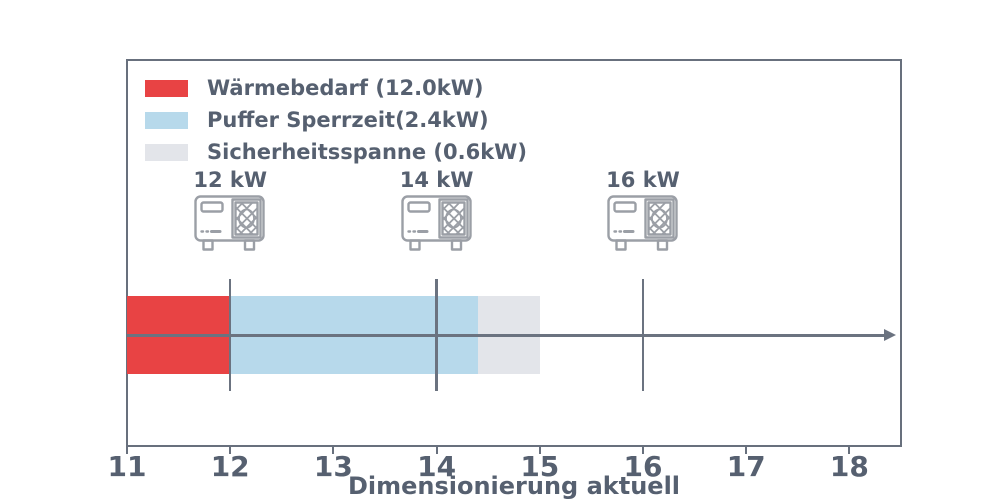 This screenshot has width=1000, height=500. Describe the element at coordinates (514, 486) in the screenshot. I see `x-axis-label: Dimensionierung aktuell` at that location.